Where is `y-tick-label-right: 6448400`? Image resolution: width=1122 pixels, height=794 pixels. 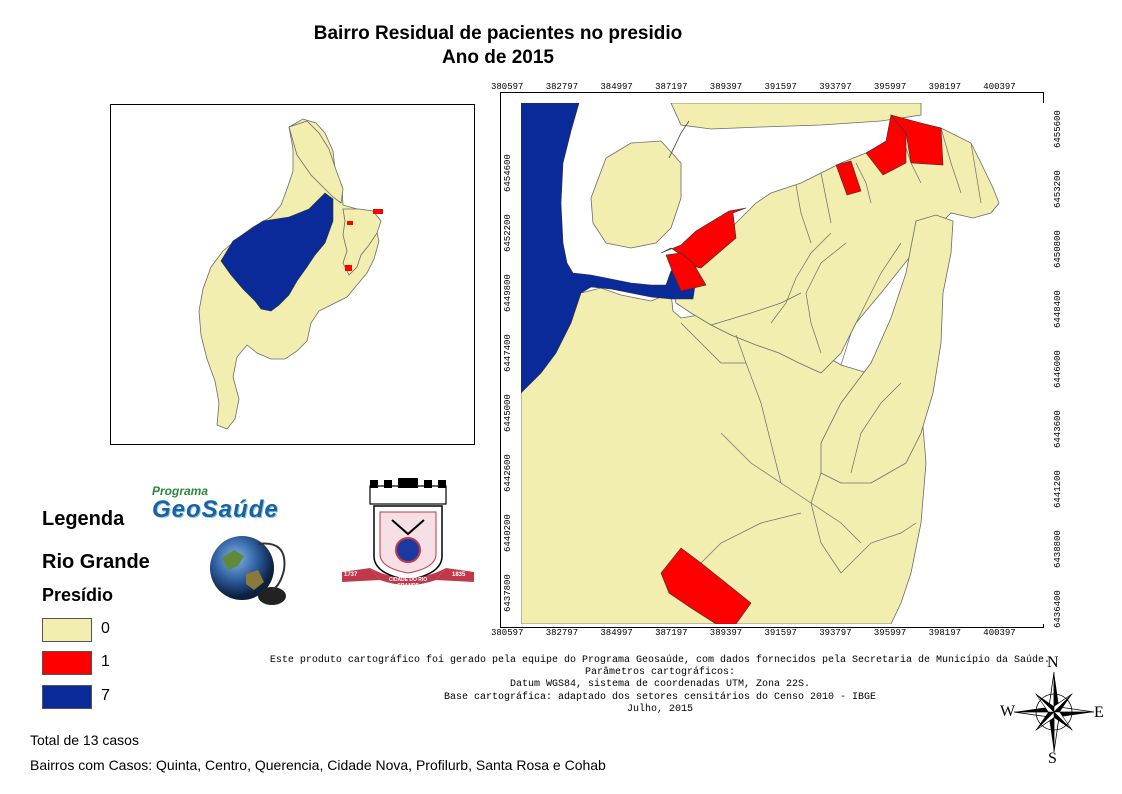 y-tick-label-right: 6448400 is located at coordinates (1058, 309).